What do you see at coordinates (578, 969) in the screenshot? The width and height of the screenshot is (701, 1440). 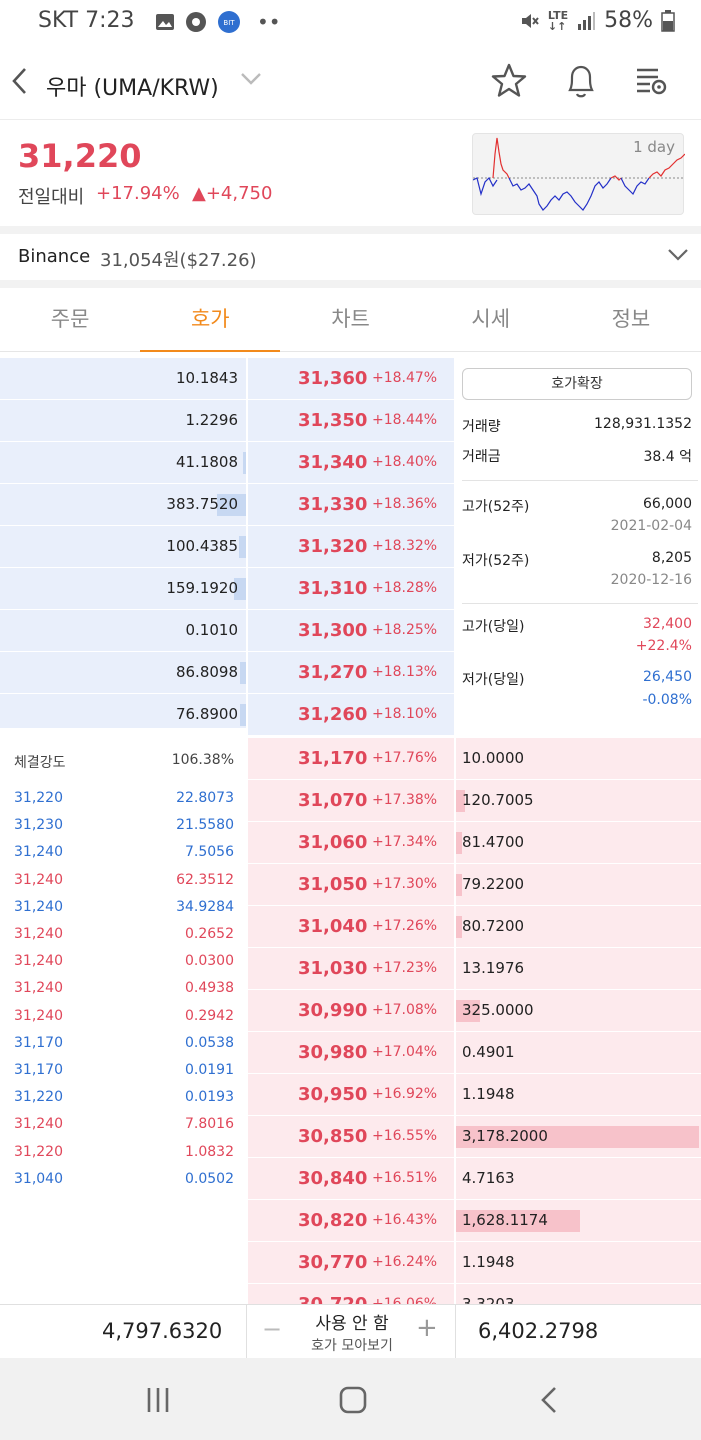 I see `bid-quantity-cell: 13.1976` at bounding box center [578, 969].